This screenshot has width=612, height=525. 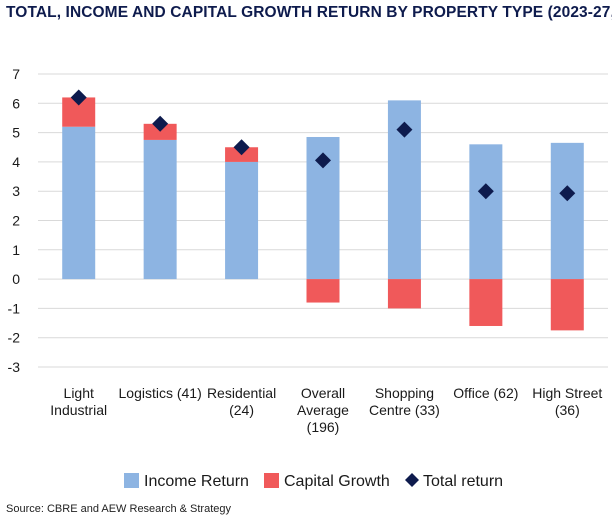 What do you see at coordinates (323, 410) in the screenshot?
I see `x-category-label: Average` at bounding box center [323, 410].